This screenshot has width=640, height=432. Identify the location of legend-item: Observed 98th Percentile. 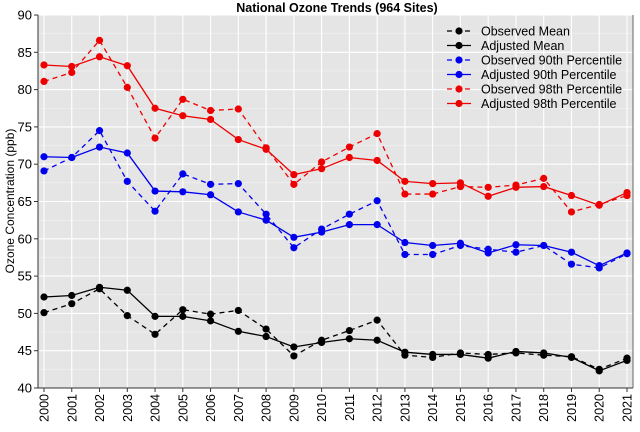
(534, 90).